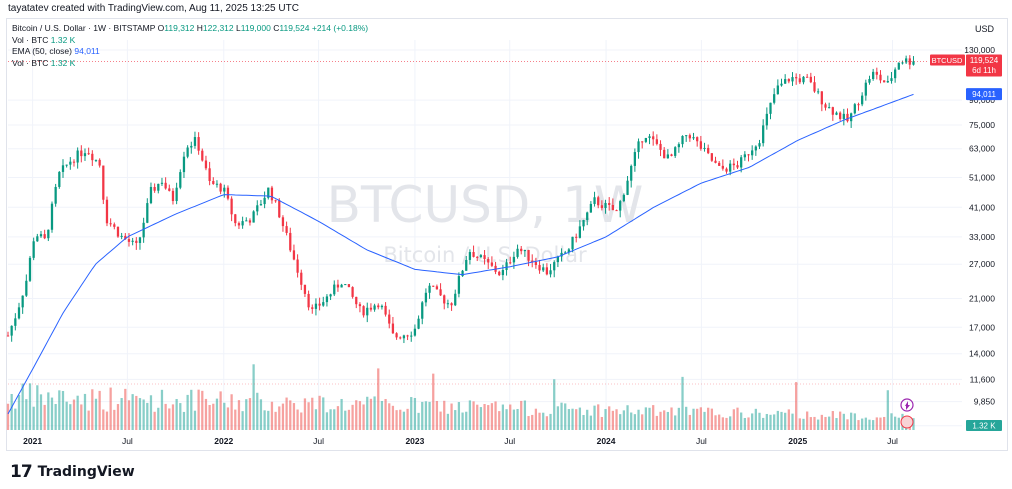 The width and height of the screenshot is (1012, 489). Describe the element at coordinates (979, 50) in the screenshot. I see `y-tick-label: 130,000` at that location.